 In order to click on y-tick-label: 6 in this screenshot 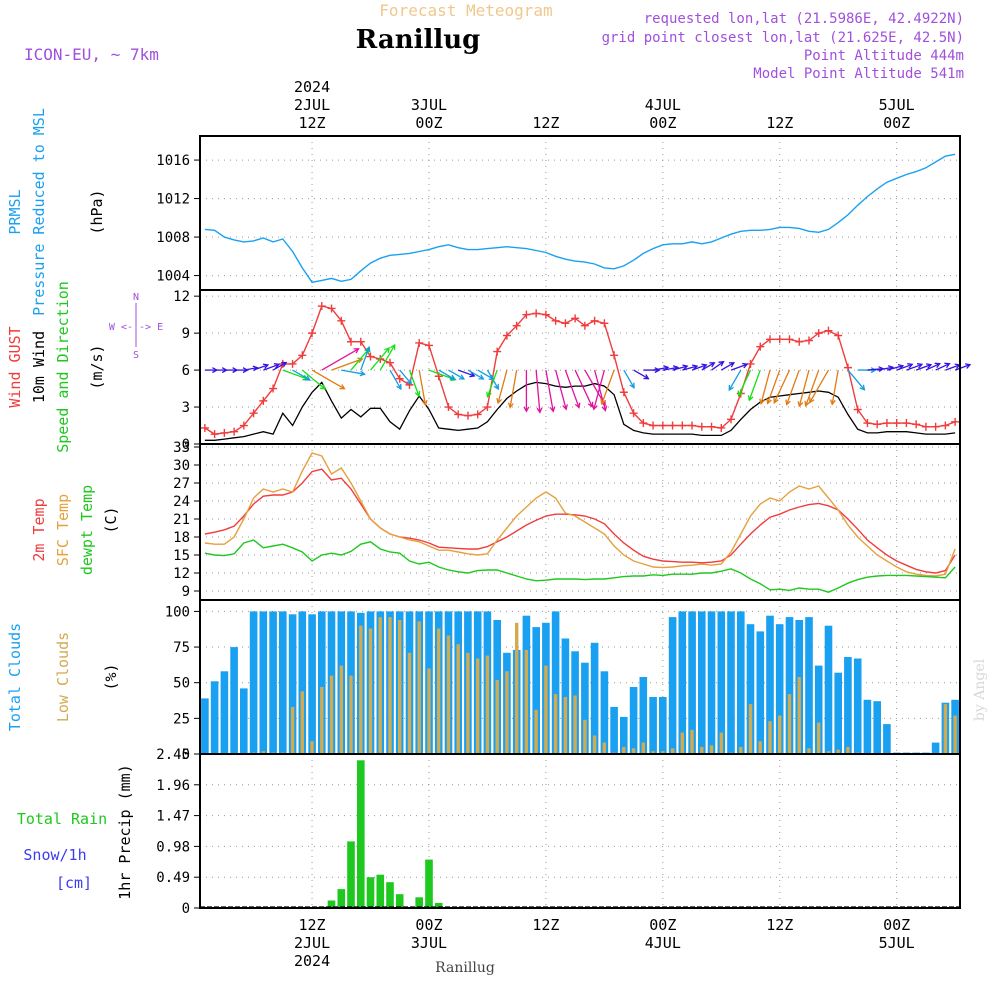, I will do `click(186, 371)`.